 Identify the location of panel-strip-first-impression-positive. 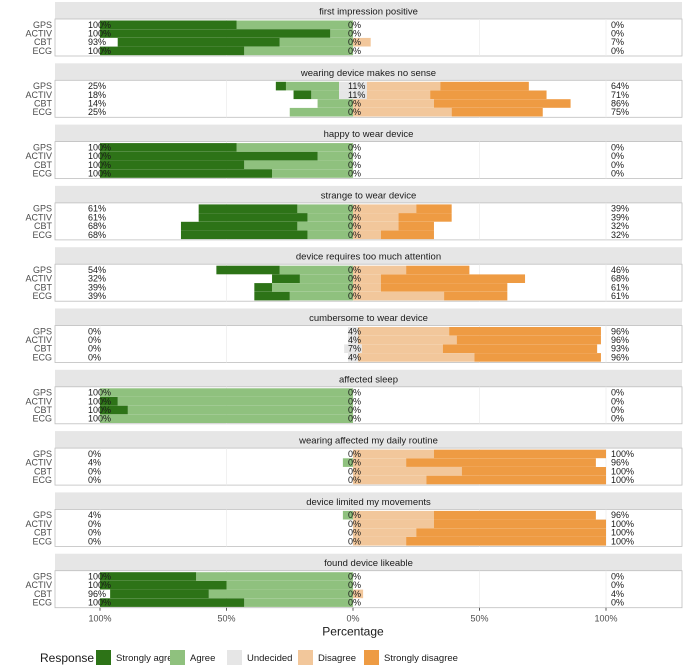
(368, 10).